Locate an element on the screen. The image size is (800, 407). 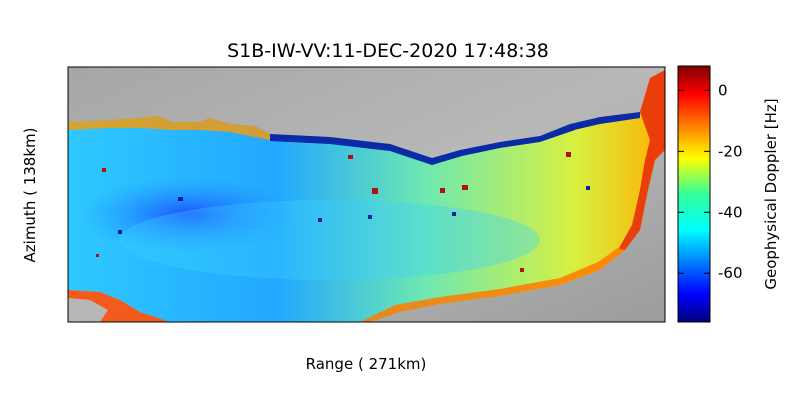
colorbar-ticks: 0 -20 -40 -60 is located at coordinates (710, 181).